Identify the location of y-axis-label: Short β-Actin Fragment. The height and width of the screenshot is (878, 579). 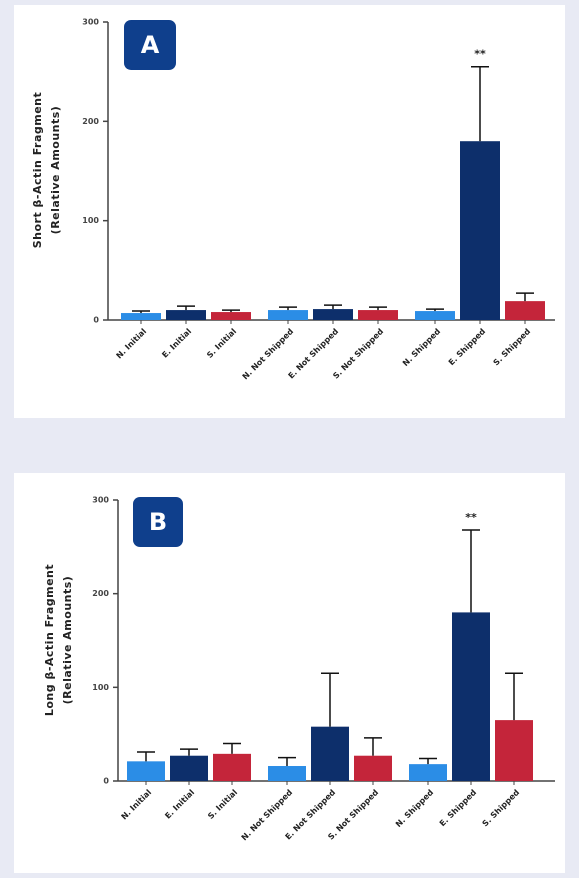
(37, 170).